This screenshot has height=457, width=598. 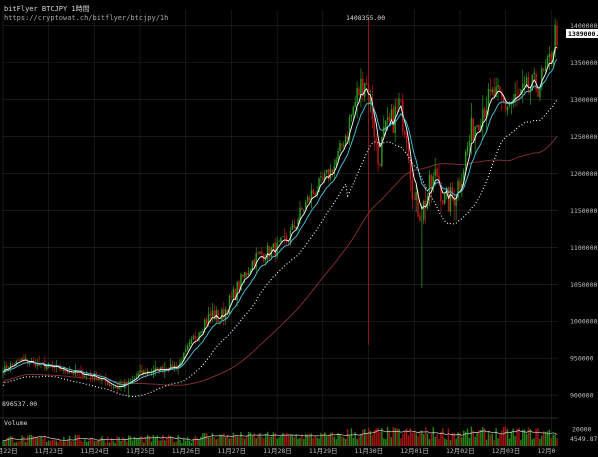 I want to click on x-tick-label: 11月22日, so click(x=9, y=451).